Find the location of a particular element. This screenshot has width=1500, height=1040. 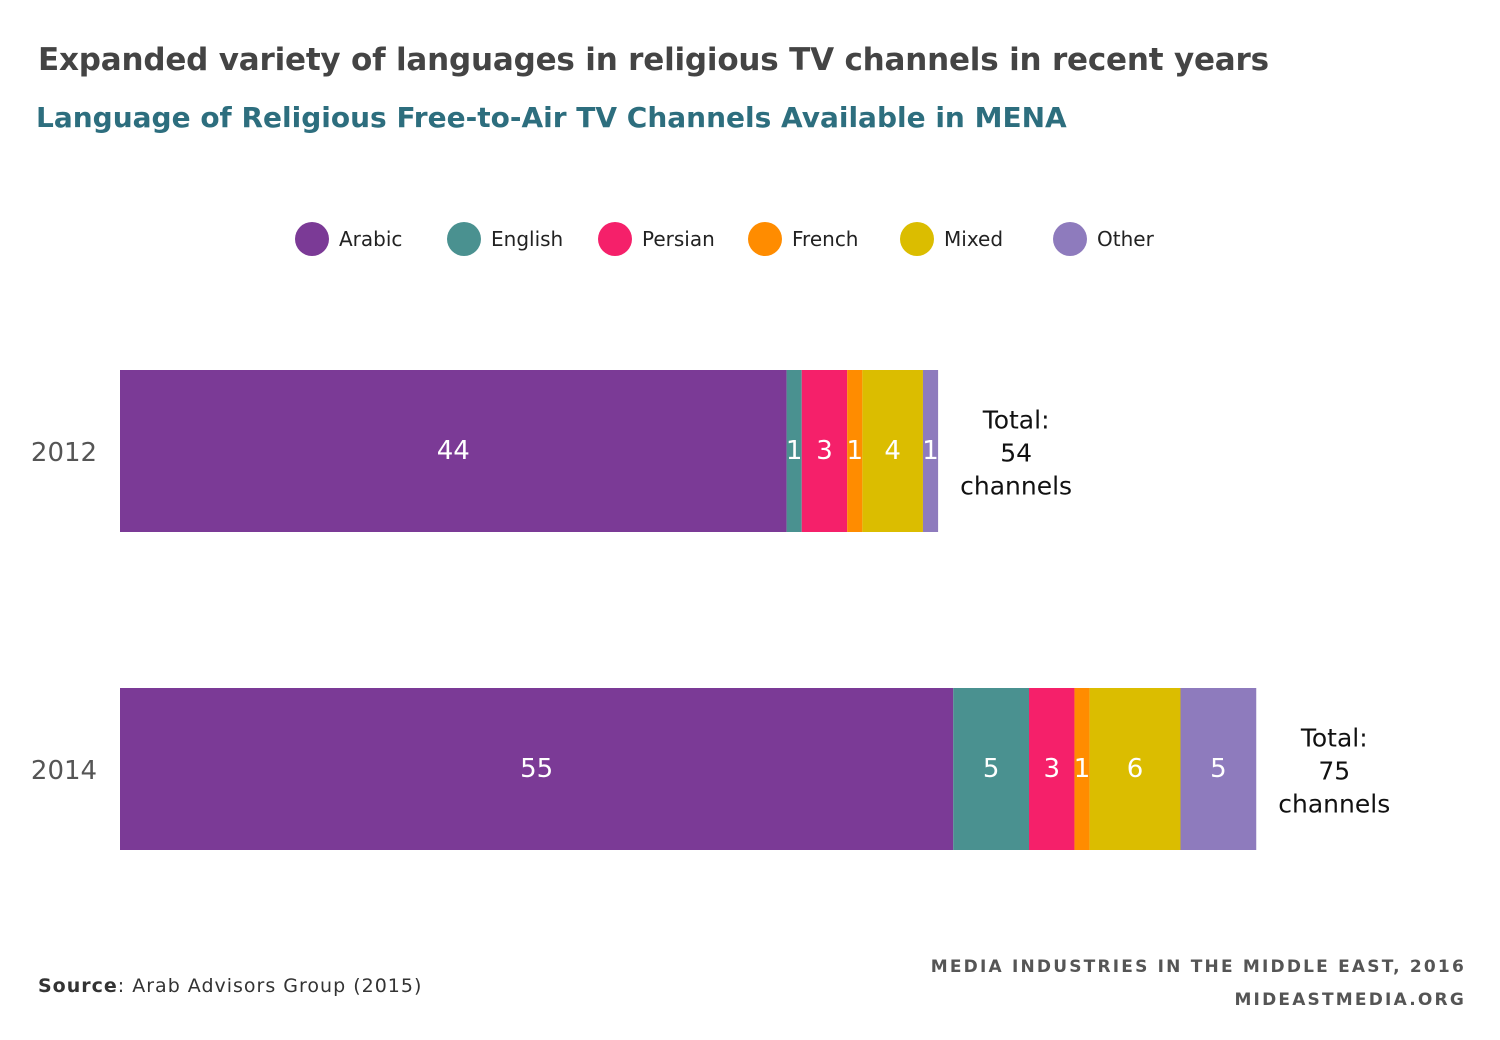

legend-swatch-french is located at coordinates (765, 239).